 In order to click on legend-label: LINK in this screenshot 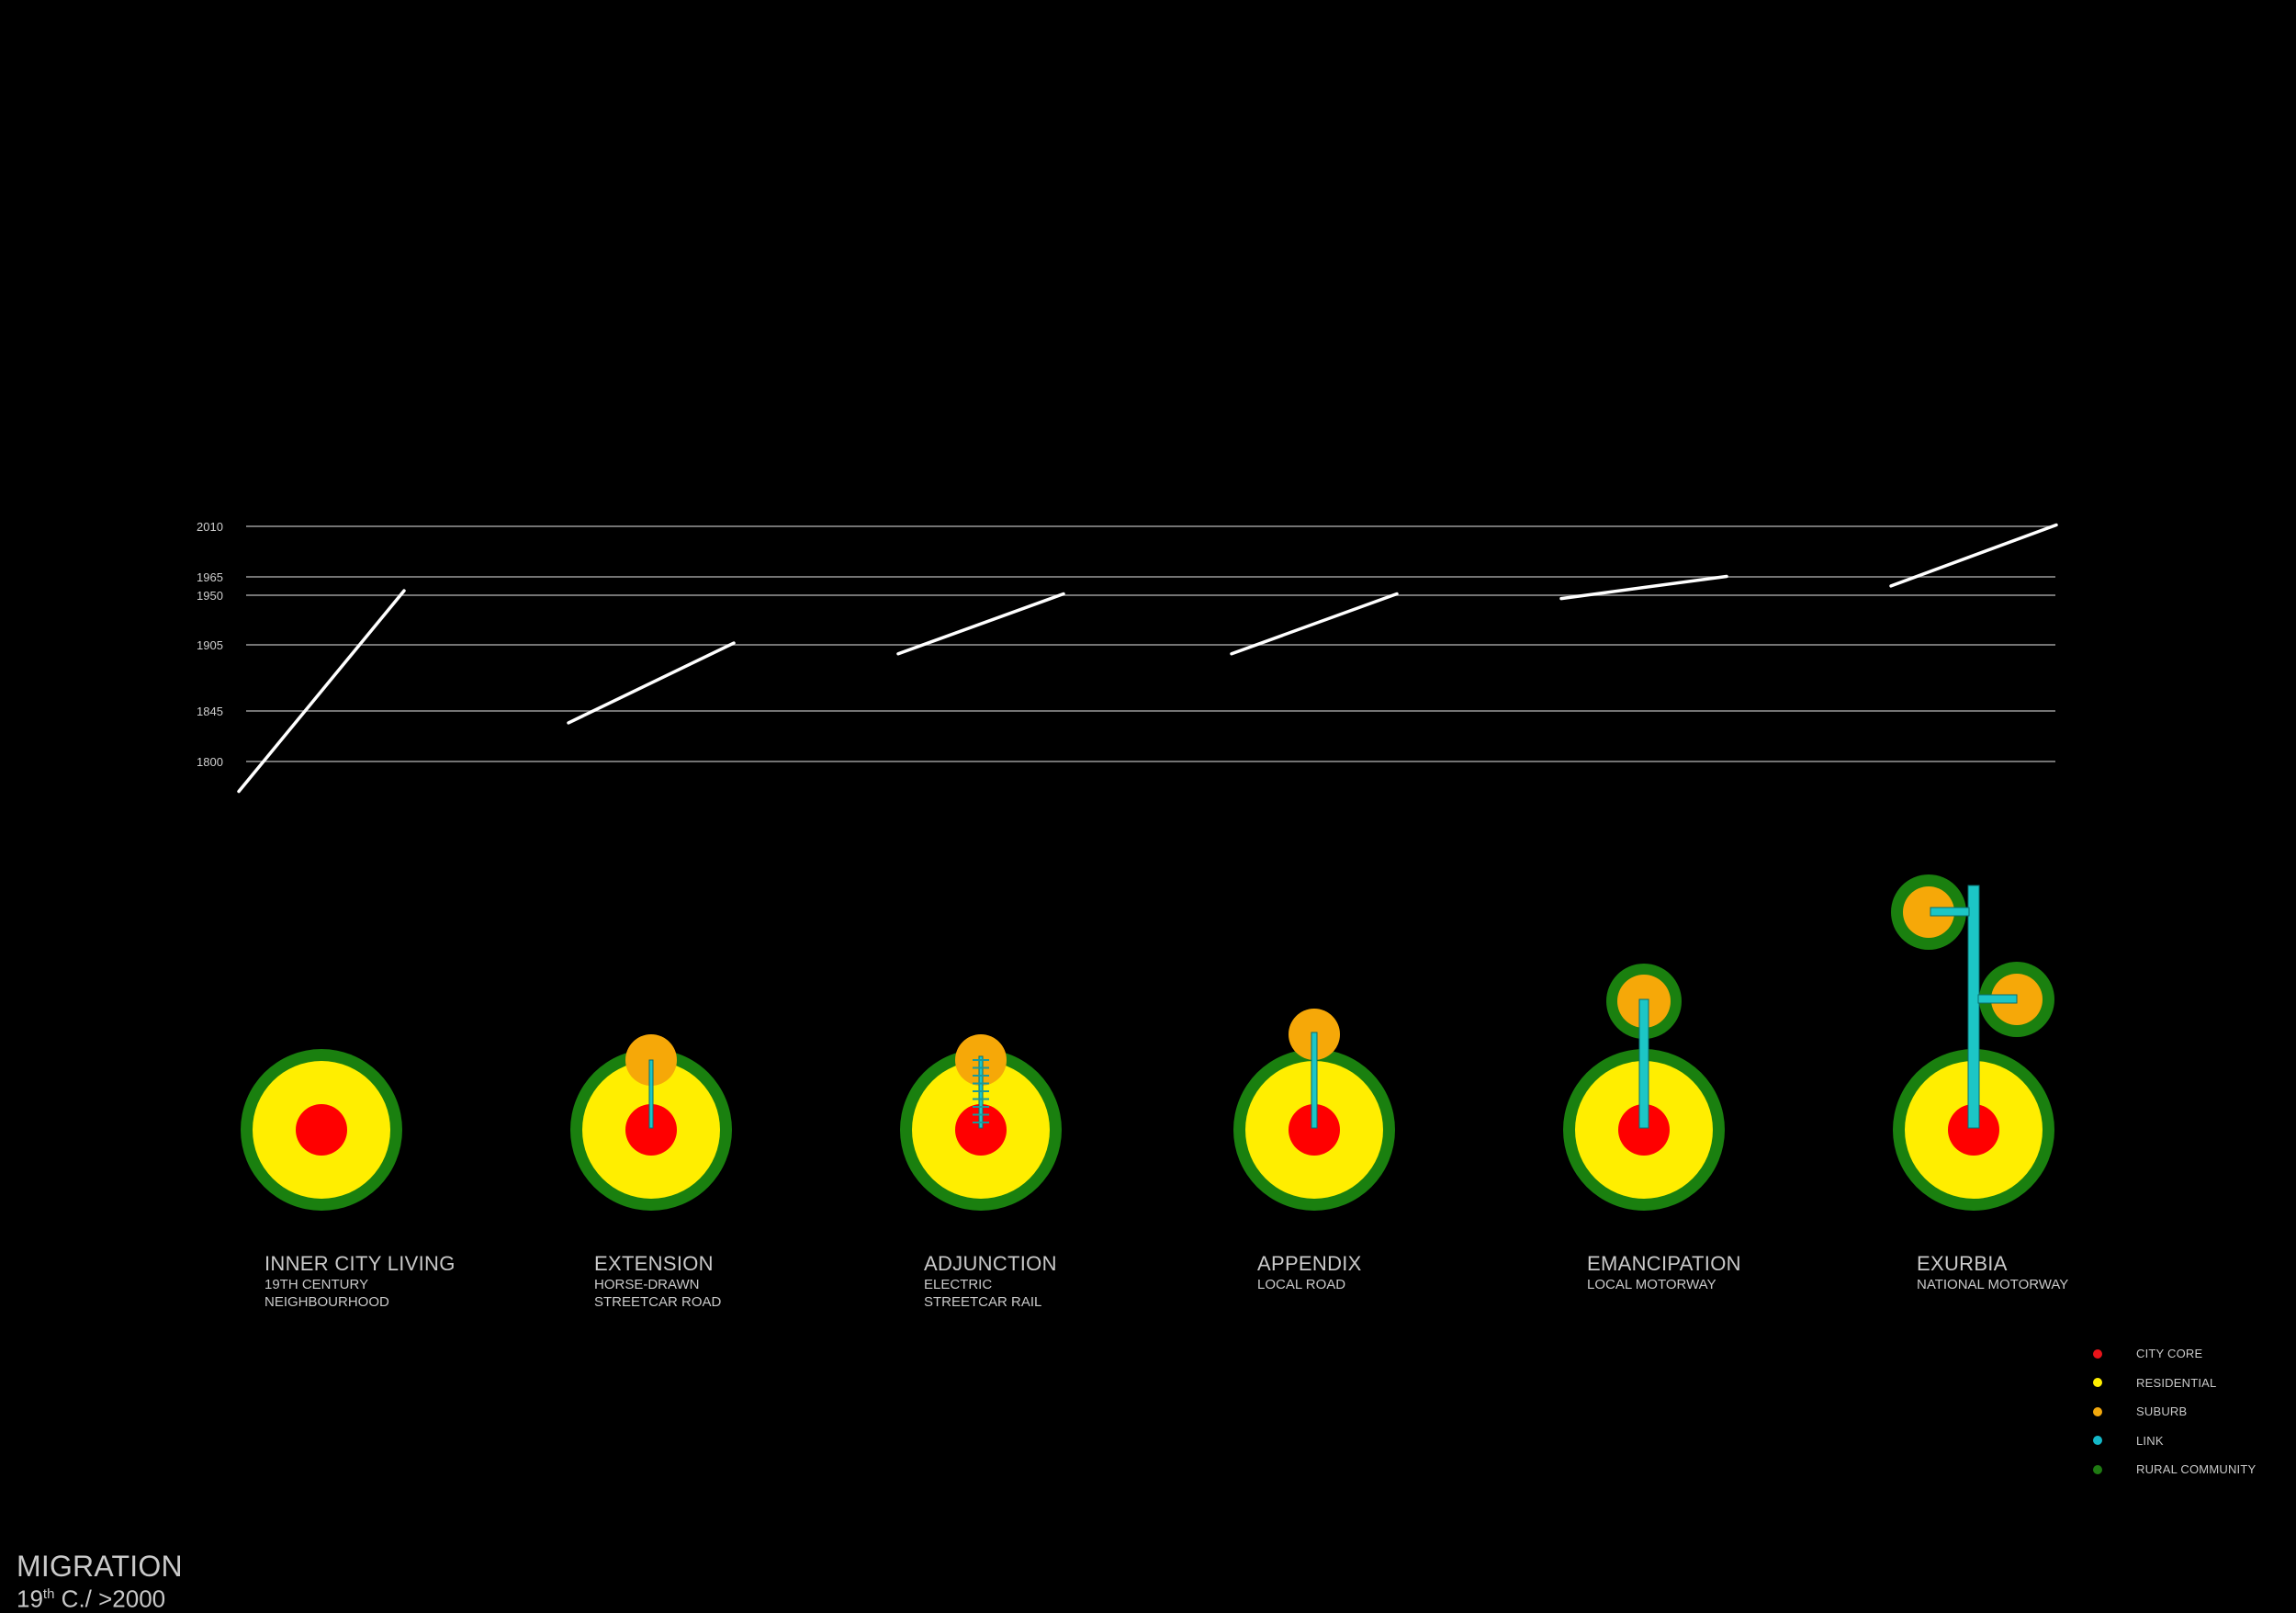, I will do `click(2150, 1440)`.